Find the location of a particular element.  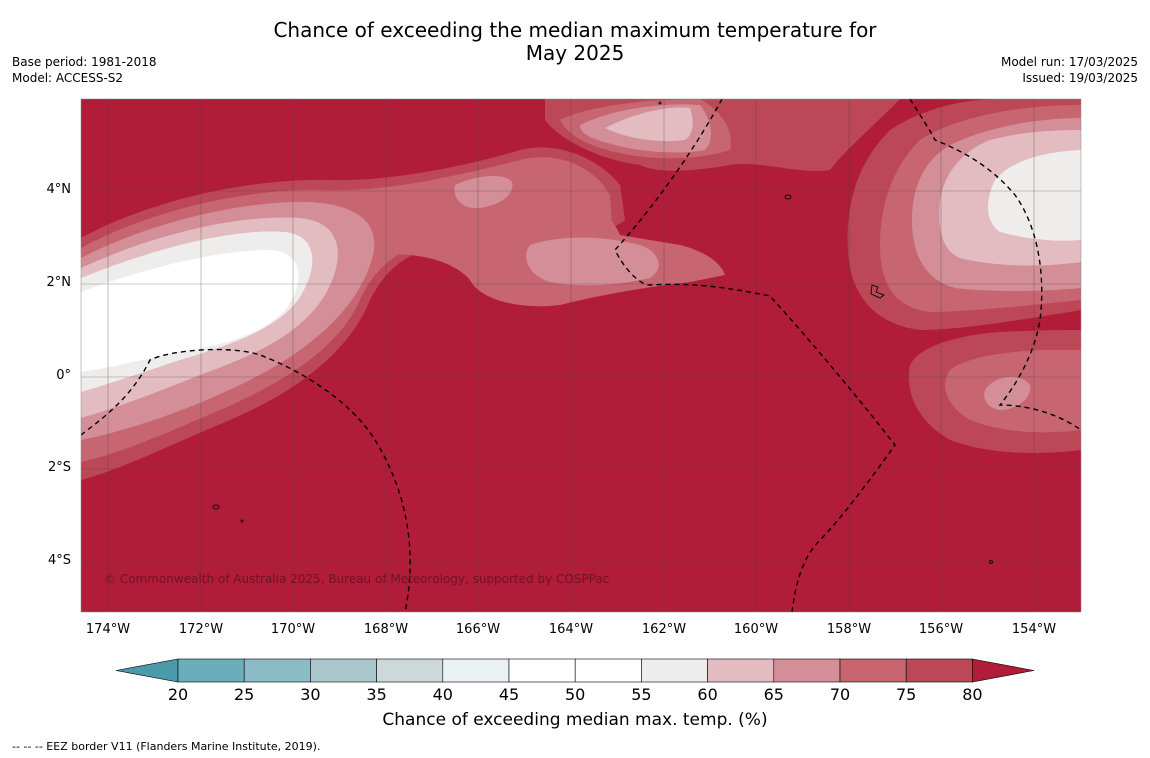

issued-date: Issued: 19/03/2025 is located at coordinates (1080, 78).